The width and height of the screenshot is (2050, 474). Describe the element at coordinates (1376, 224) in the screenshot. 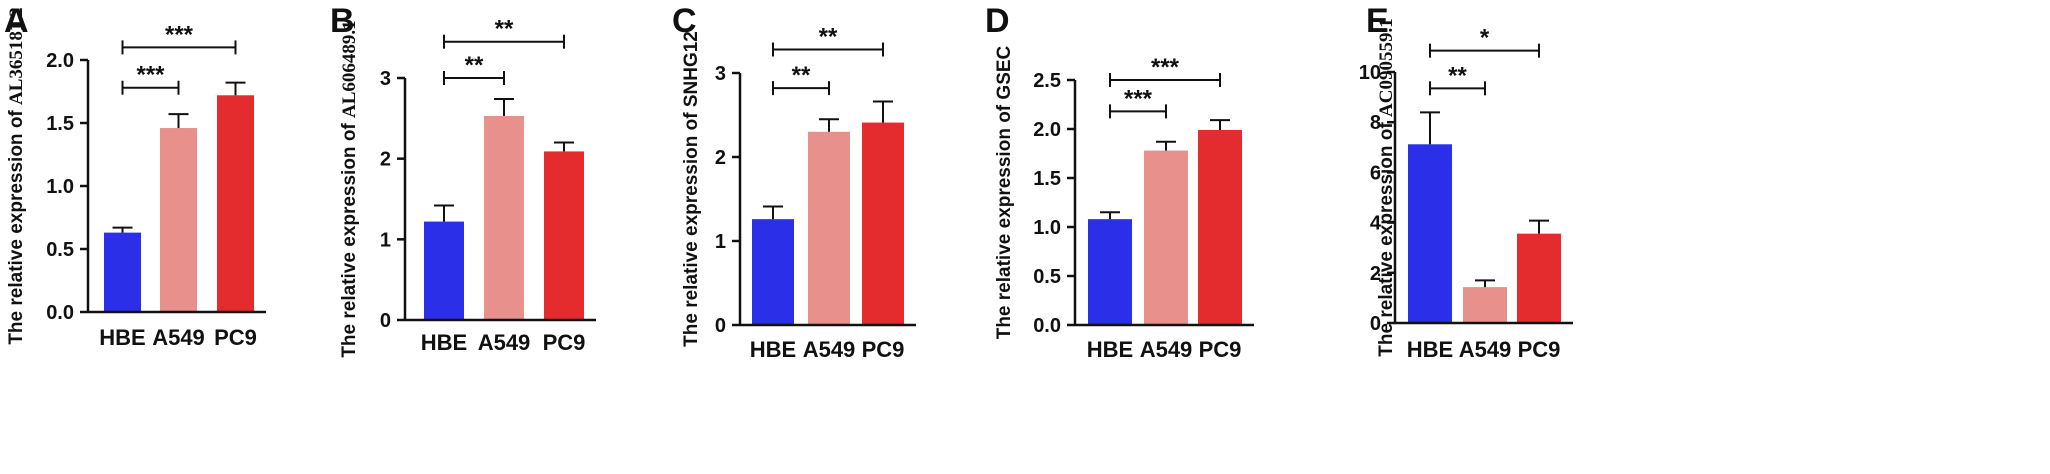

I see `y-tick-label: 4` at that location.